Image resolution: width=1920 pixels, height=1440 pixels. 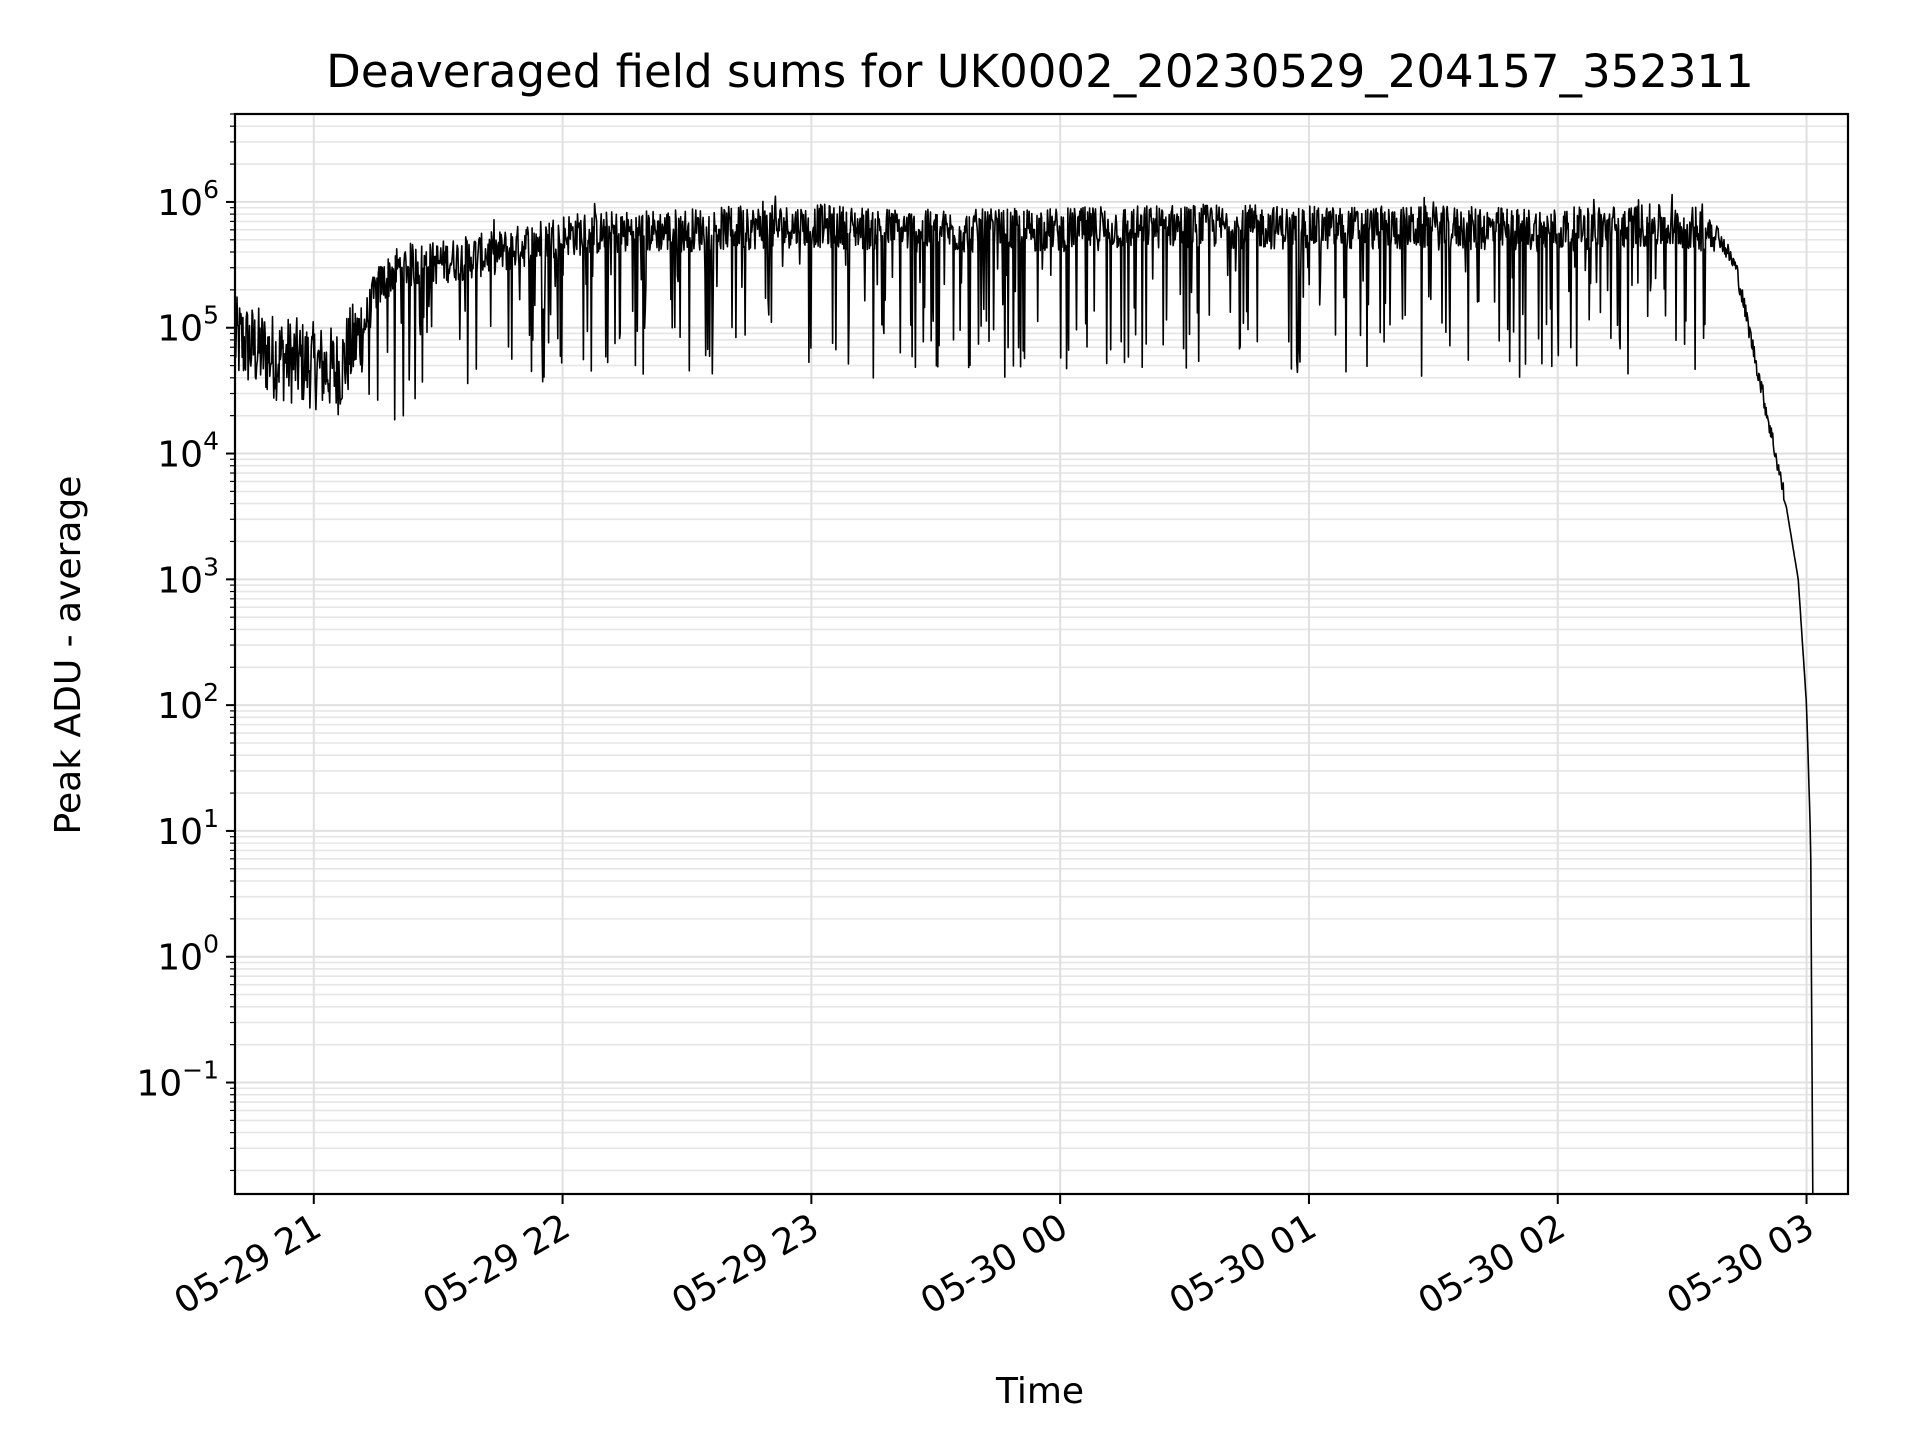 I want to click on y-tick-label: 10⁶, so click(x=188, y=199).